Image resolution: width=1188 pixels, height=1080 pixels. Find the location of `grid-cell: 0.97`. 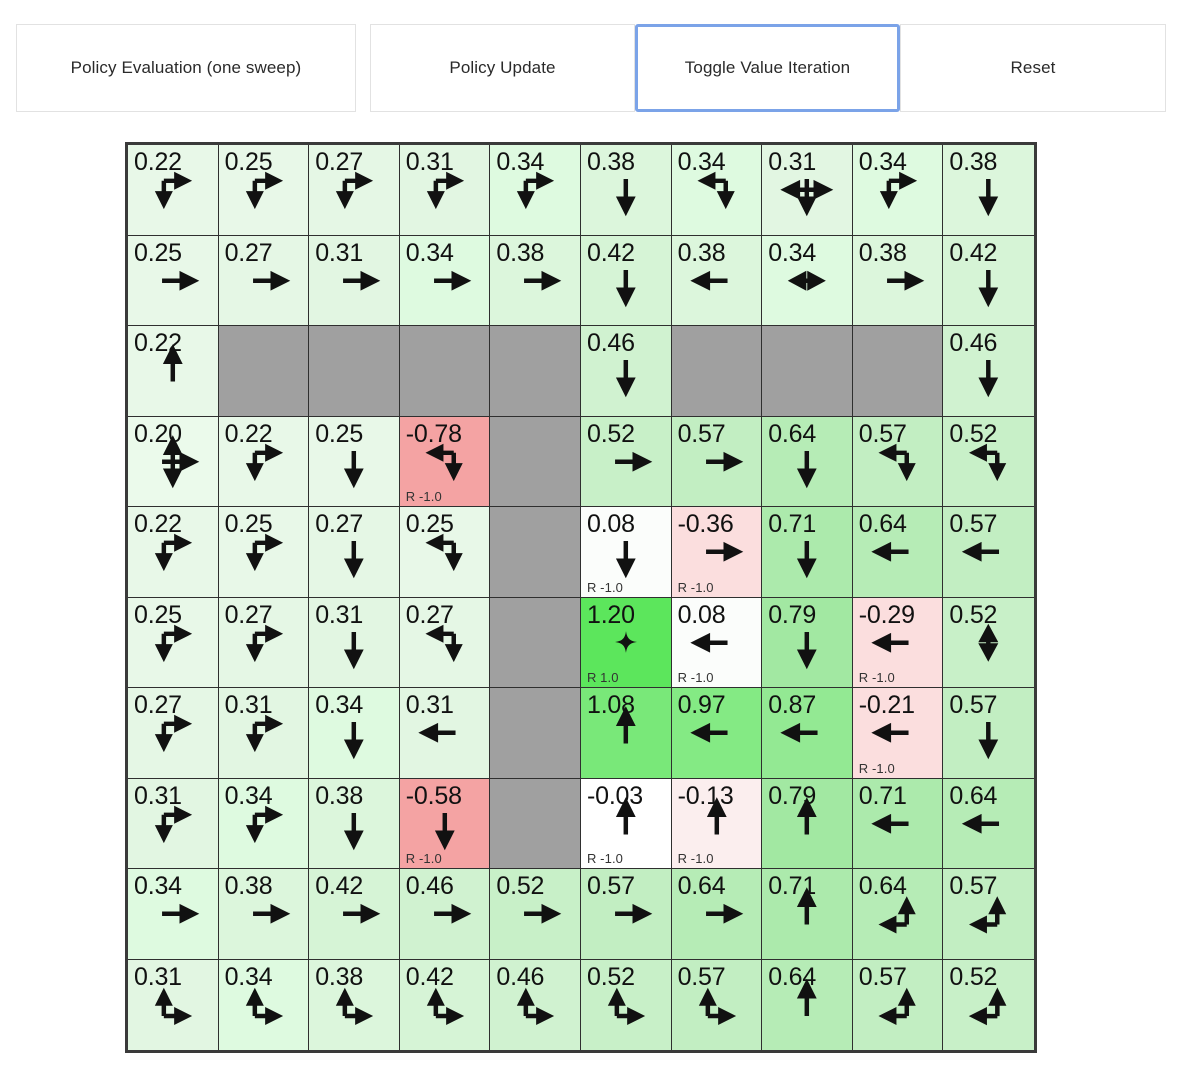

grid-cell: 0.97 is located at coordinates (717, 733).